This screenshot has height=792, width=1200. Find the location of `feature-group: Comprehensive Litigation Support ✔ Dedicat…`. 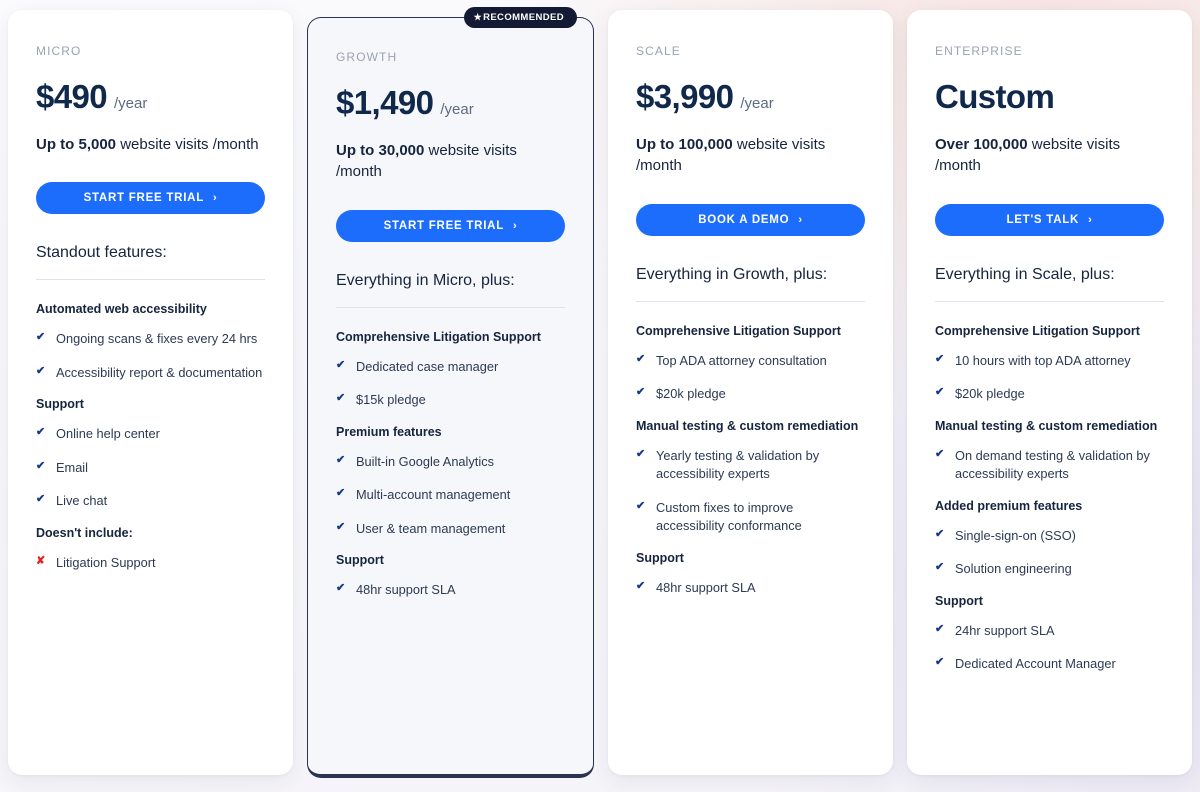

feature-group: Comprehensive Litigation Support ✔ Dedicat… is located at coordinates (450, 370).